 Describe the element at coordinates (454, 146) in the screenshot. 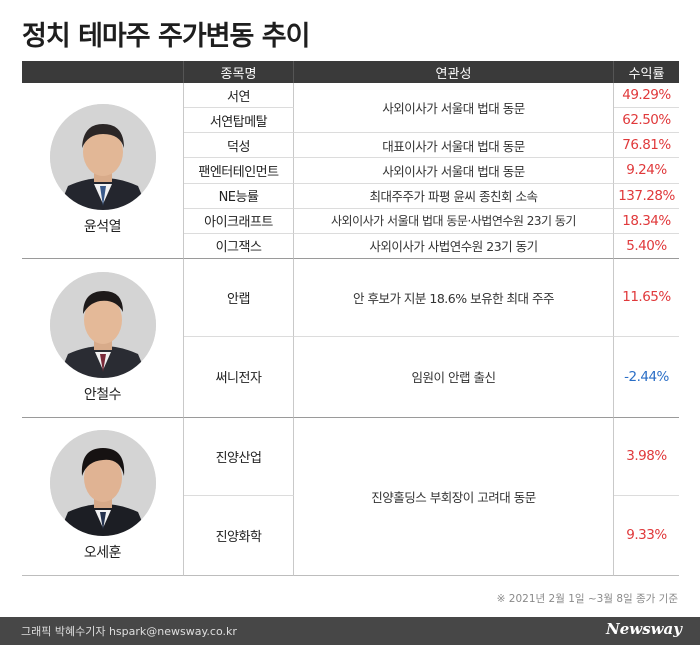

I see `relation-text: 대표이사가 서울대 법대 동문` at that location.